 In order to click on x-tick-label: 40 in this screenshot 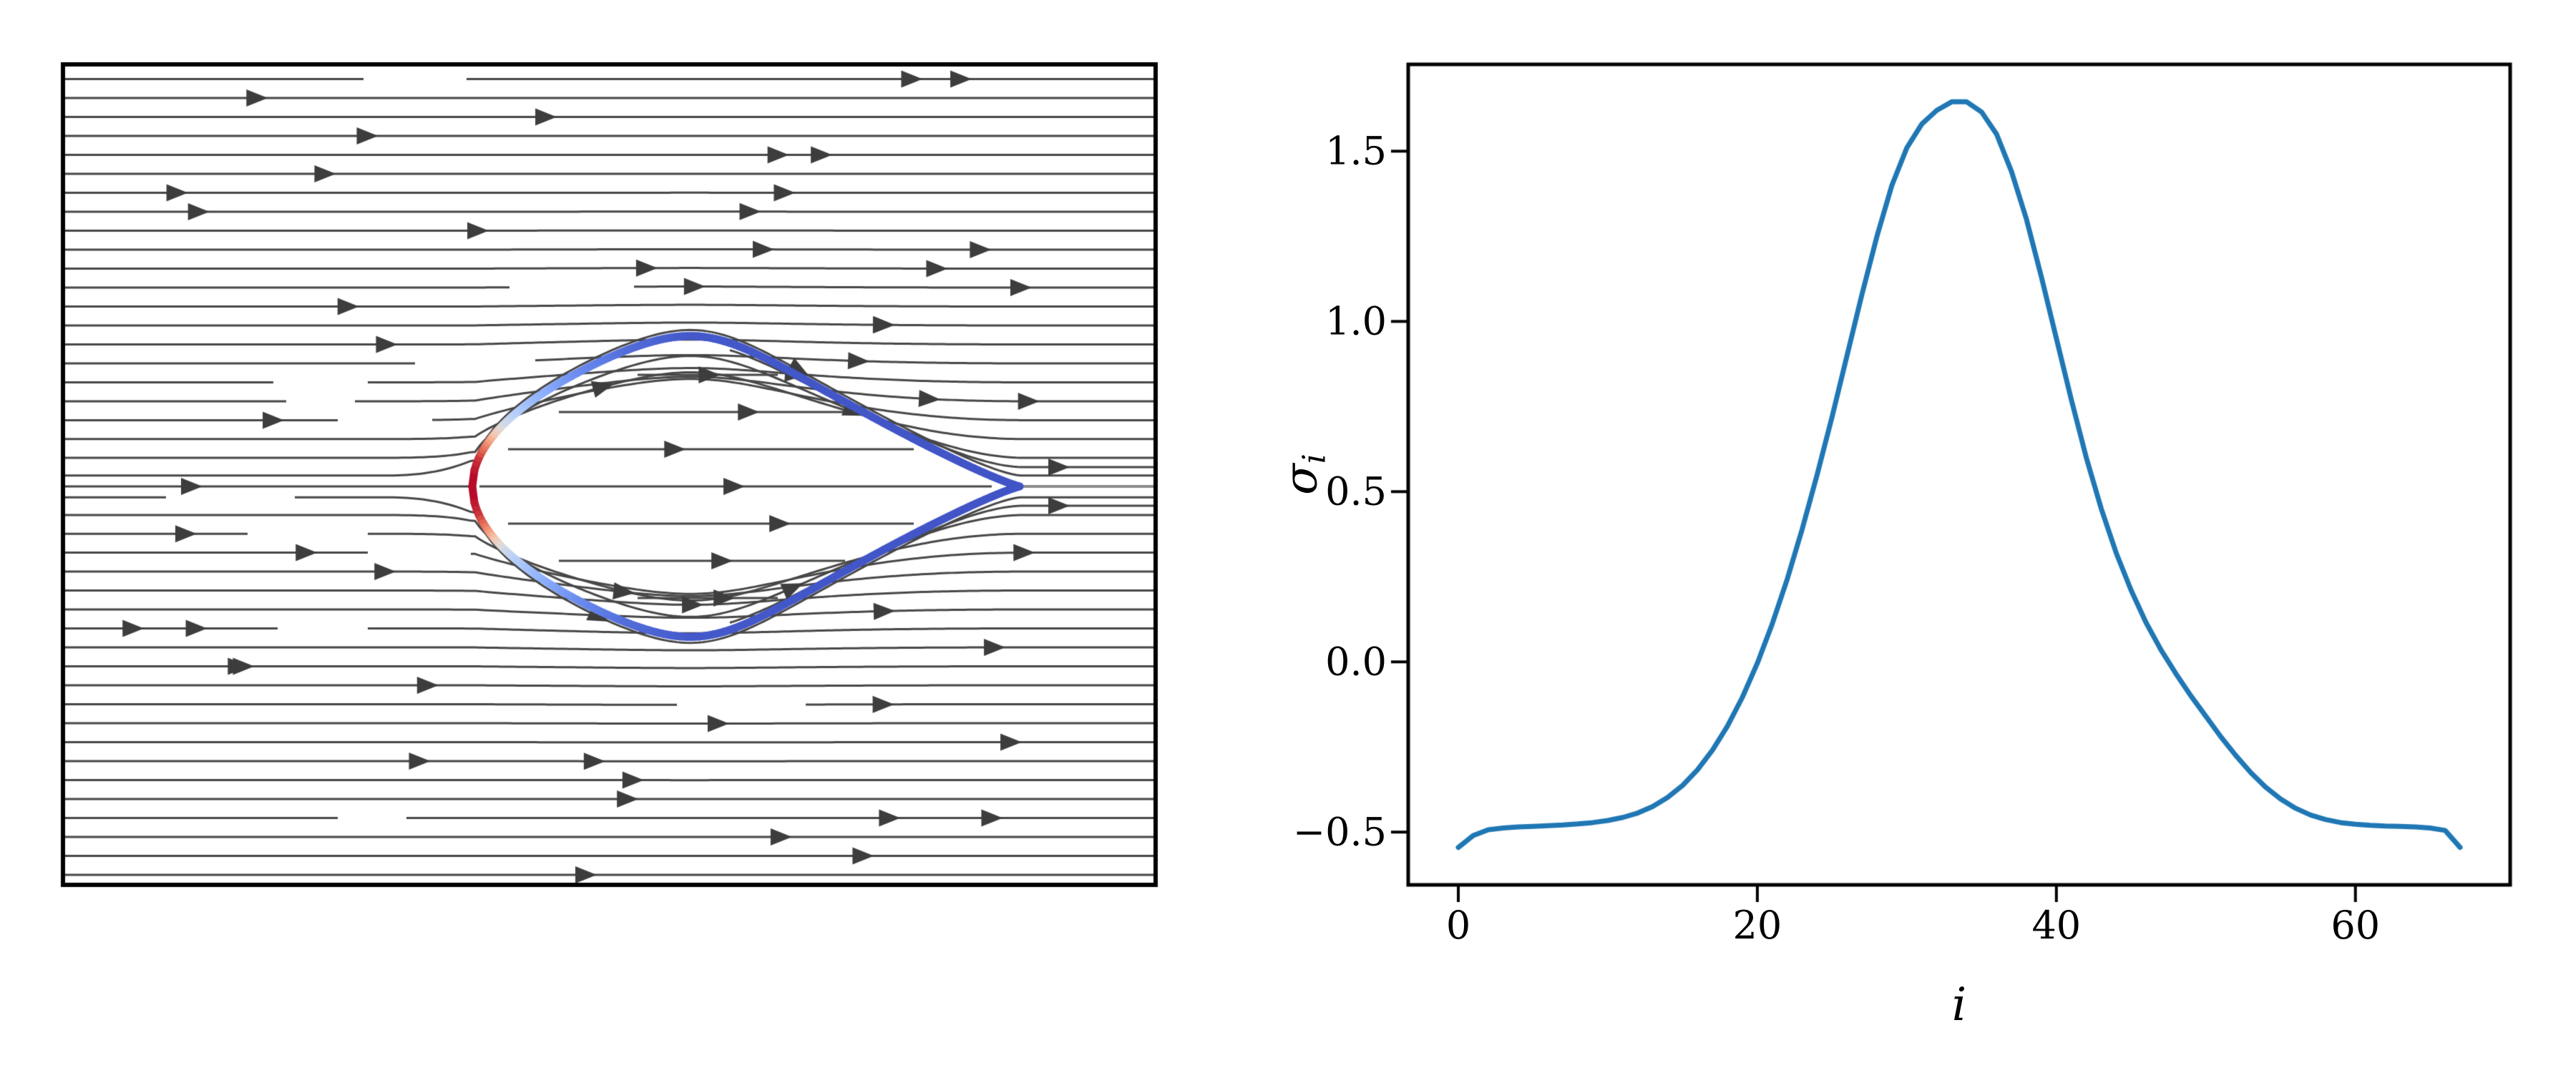, I will do `click(2056, 925)`.